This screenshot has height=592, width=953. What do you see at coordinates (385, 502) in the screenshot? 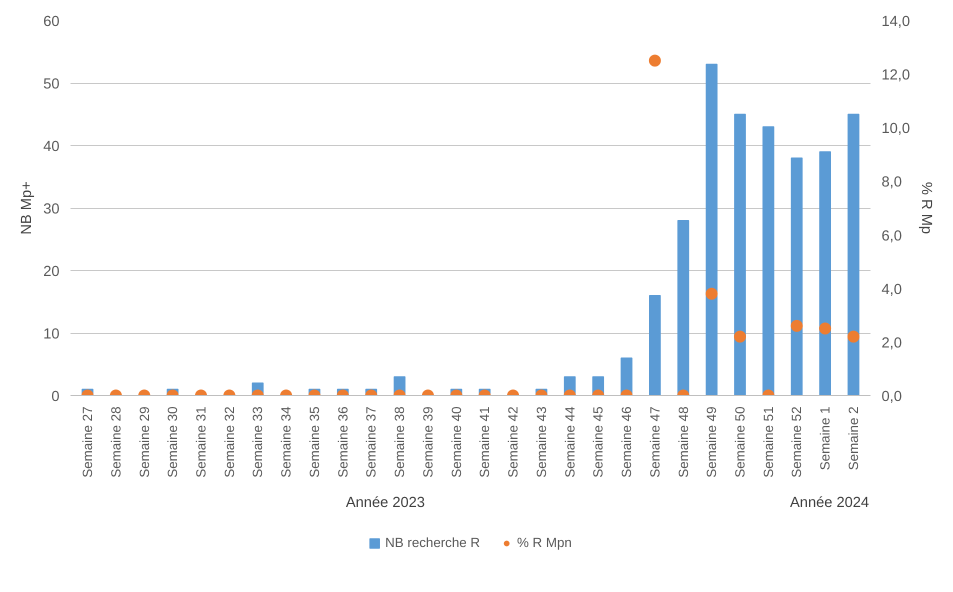
I see `text: Année 2023` at bounding box center [385, 502].